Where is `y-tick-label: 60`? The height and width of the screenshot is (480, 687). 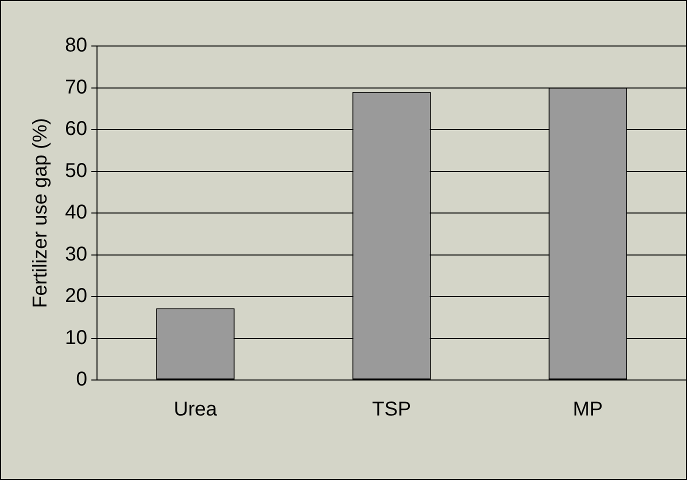
y-tick-label: 60 is located at coordinates (76, 129).